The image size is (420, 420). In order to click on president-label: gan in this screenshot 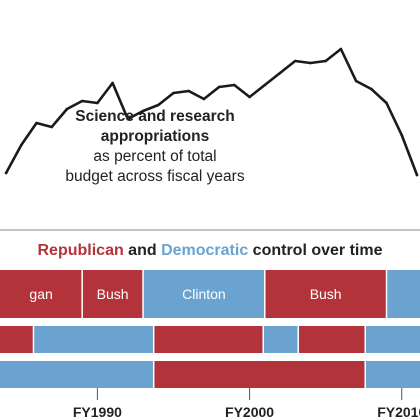, I will do `click(40, 294)`.